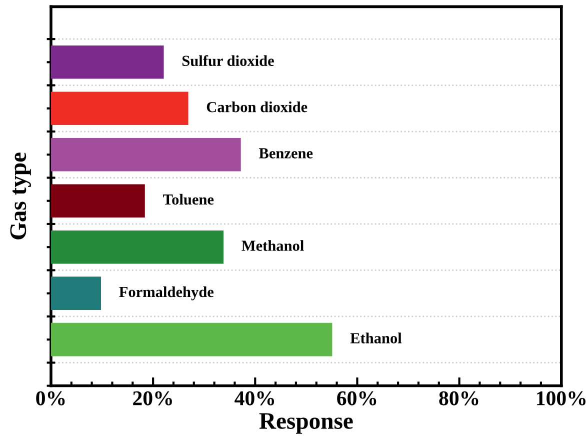 The image size is (586, 446). Describe the element at coordinates (285, 153) in the screenshot. I see `y-tick-label: Benzene` at that location.